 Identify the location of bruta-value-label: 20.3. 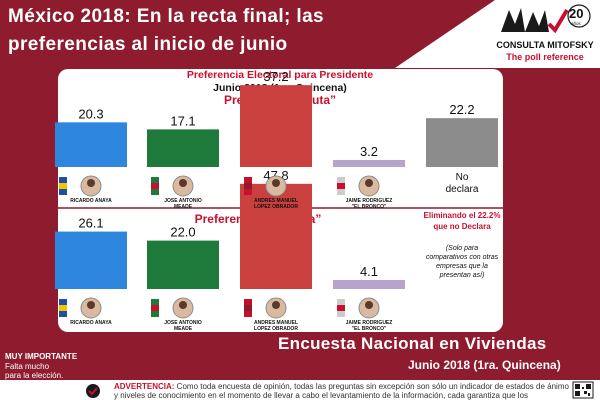
(90, 113).